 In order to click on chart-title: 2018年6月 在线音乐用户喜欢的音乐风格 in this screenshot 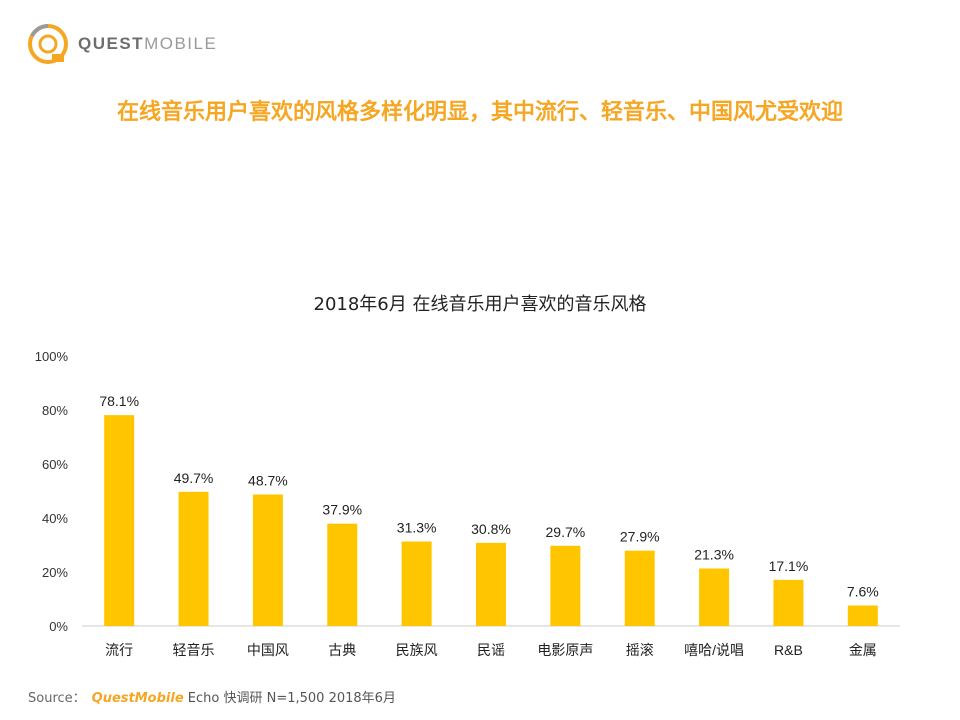, I will do `click(480, 304)`.